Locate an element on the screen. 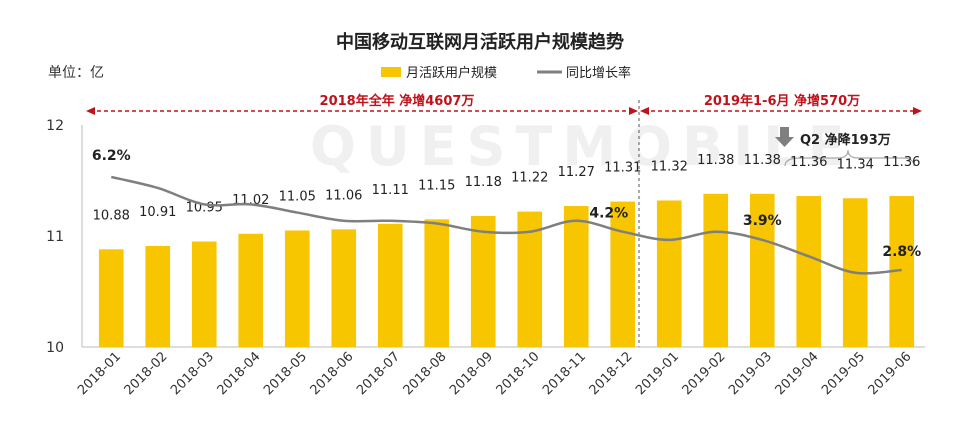  y-ticks: 10 11 12 is located at coordinates (55, 237).